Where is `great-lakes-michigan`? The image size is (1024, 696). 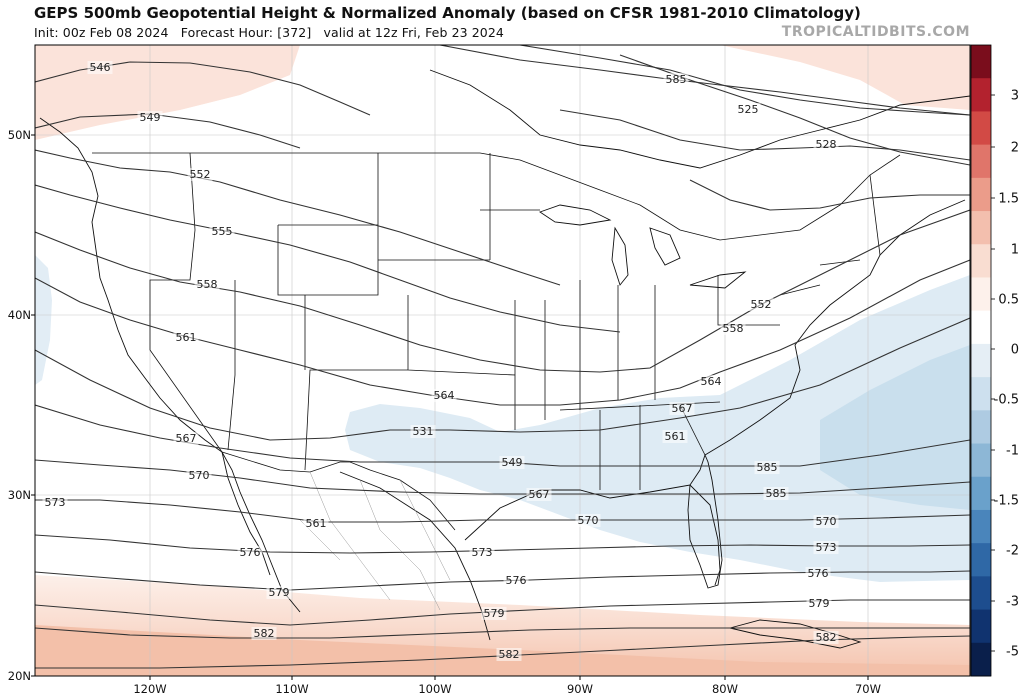
great-lakes-michigan is located at coordinates (620, 256).